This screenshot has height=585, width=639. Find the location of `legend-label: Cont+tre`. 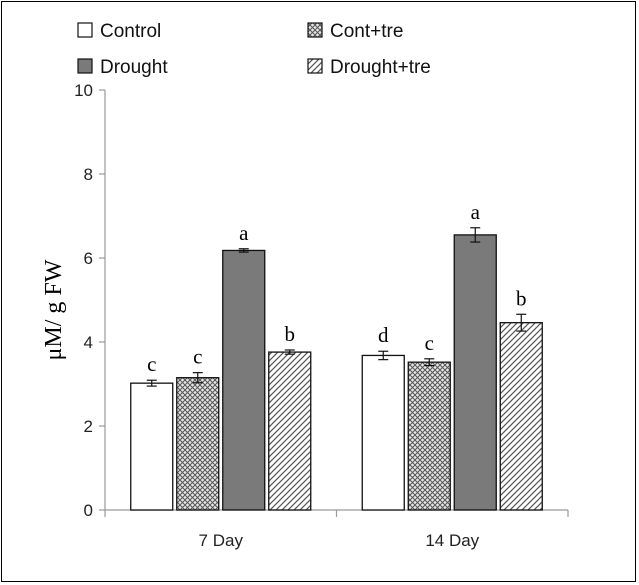

legend-label: Cont+tre is located at coordinates (366, 31).